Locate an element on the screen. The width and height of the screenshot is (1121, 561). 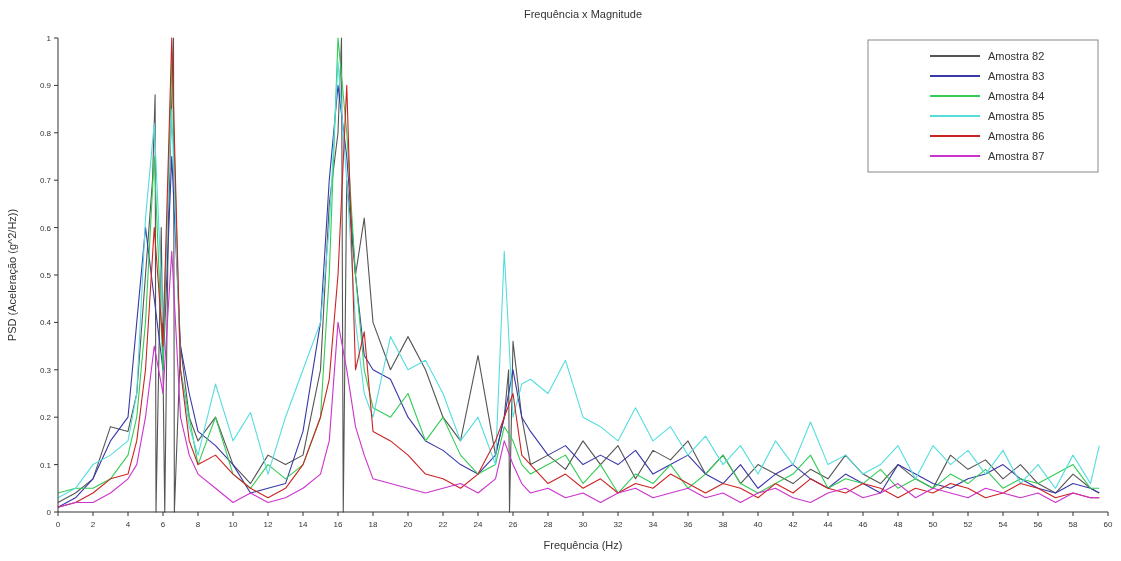
y-tick-label: 0 is located at coordinates (49, 512).